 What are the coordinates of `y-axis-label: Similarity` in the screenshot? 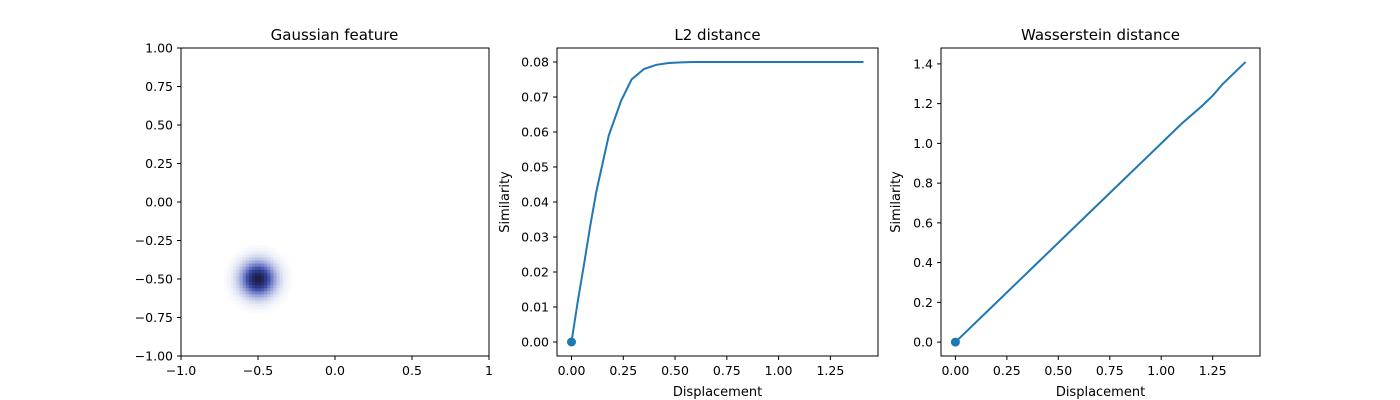 It's located at (505, 202).